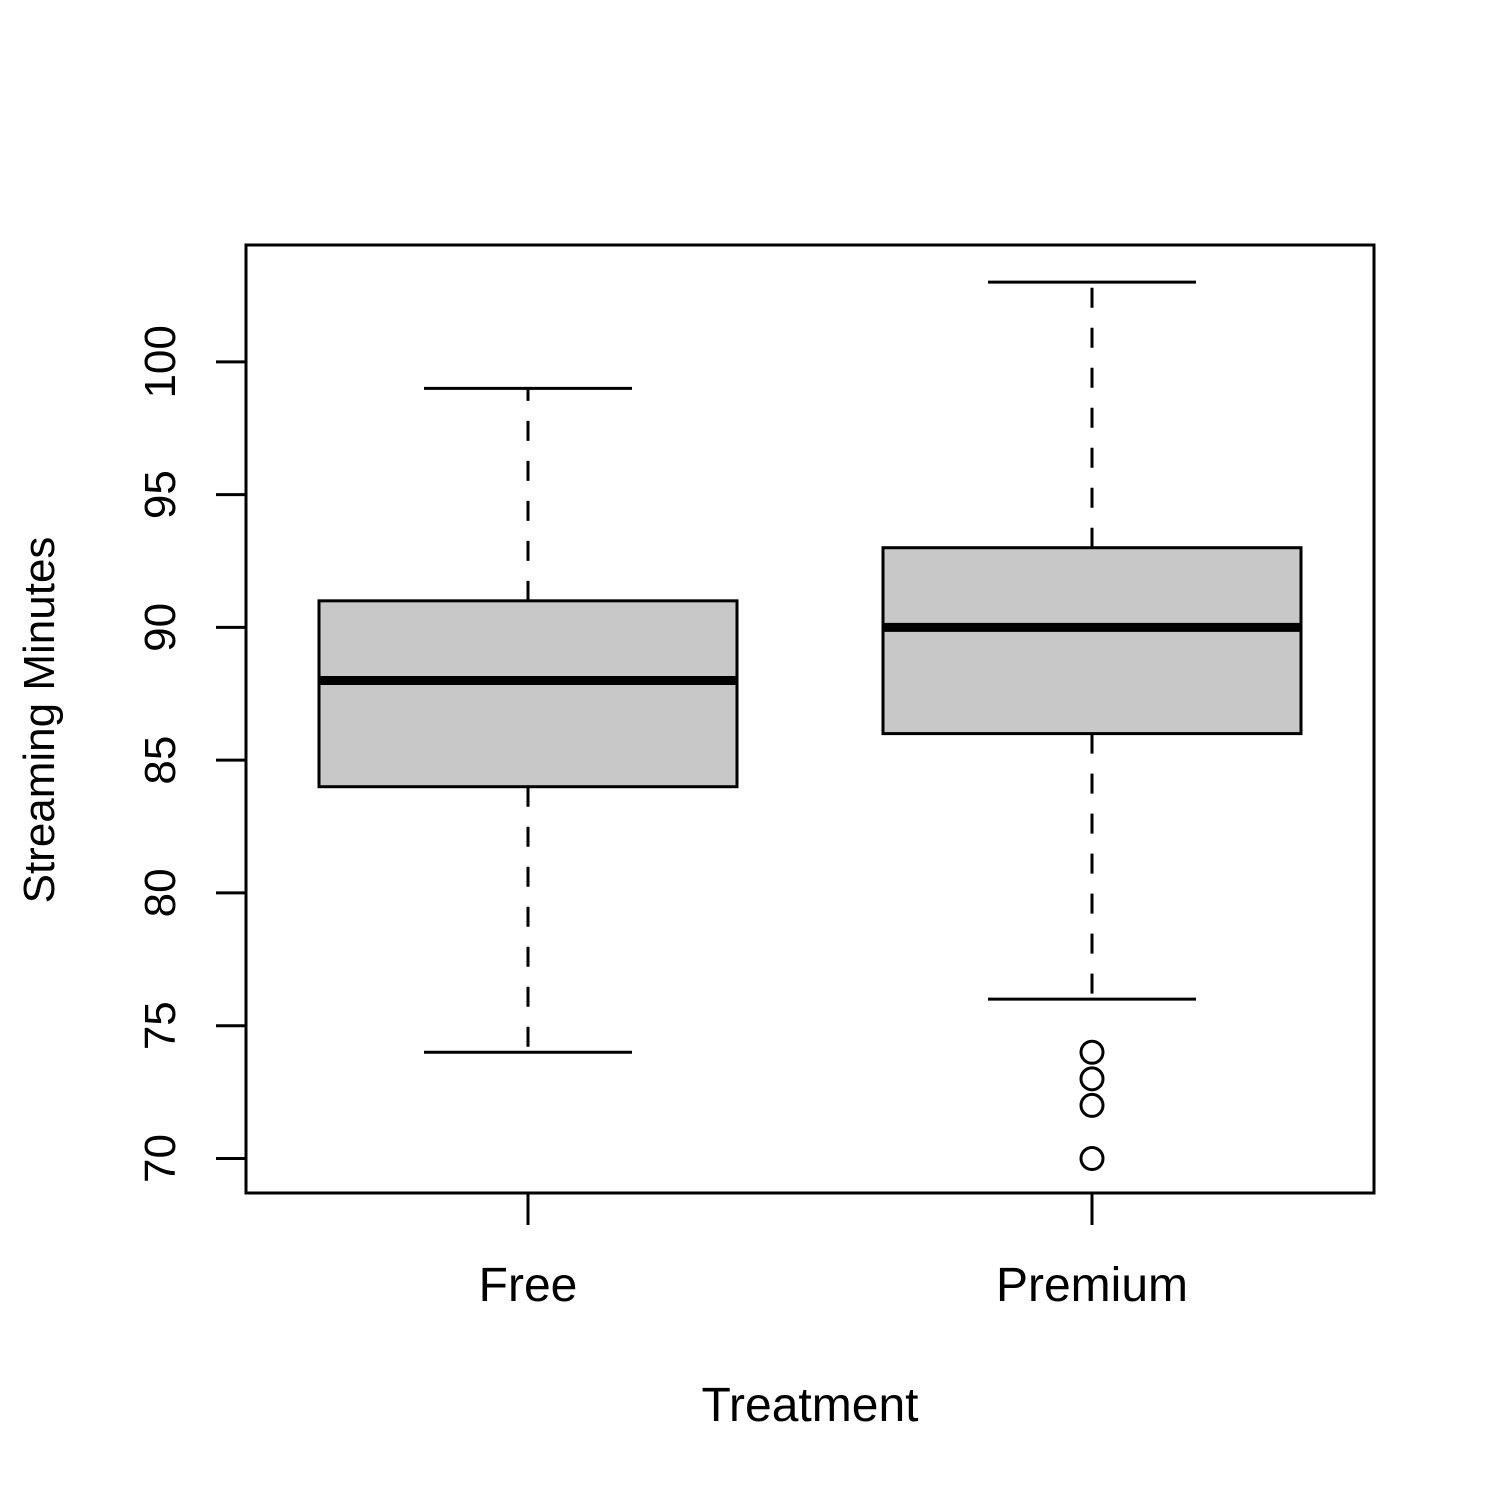 The width and height of the screenshot is (1500, 1500). I want to click on x-tick-label: Free, so click(528, 1285).